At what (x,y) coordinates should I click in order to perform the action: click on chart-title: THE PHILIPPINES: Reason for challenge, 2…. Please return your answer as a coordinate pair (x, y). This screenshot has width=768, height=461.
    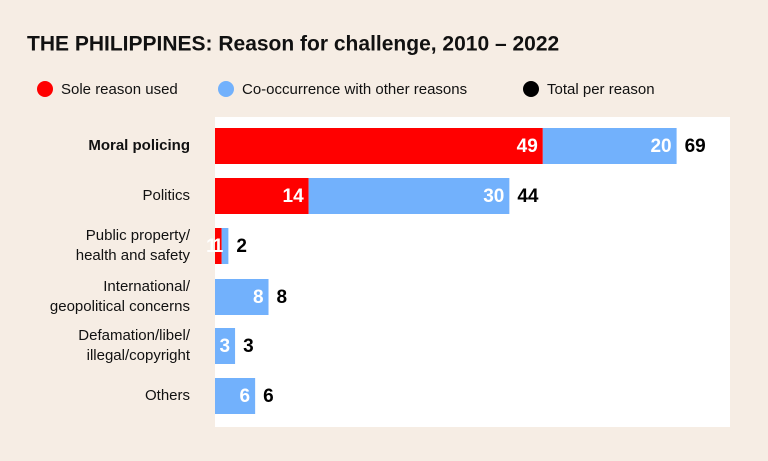
    Looking at the image, I should click on (293, 44).